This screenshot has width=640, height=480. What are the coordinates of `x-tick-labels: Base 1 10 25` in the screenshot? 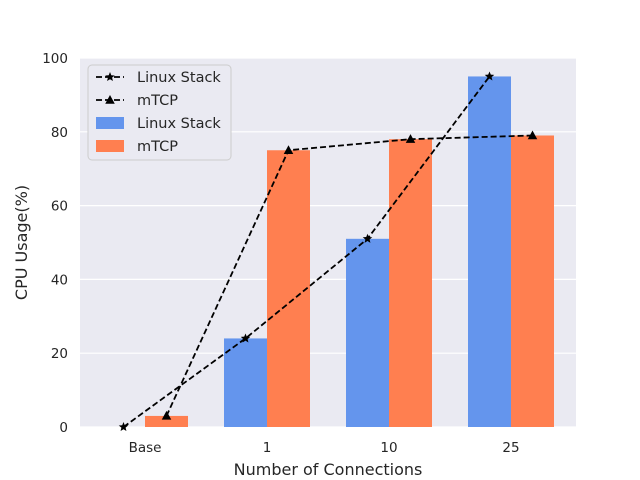 It's located at (324, 448).